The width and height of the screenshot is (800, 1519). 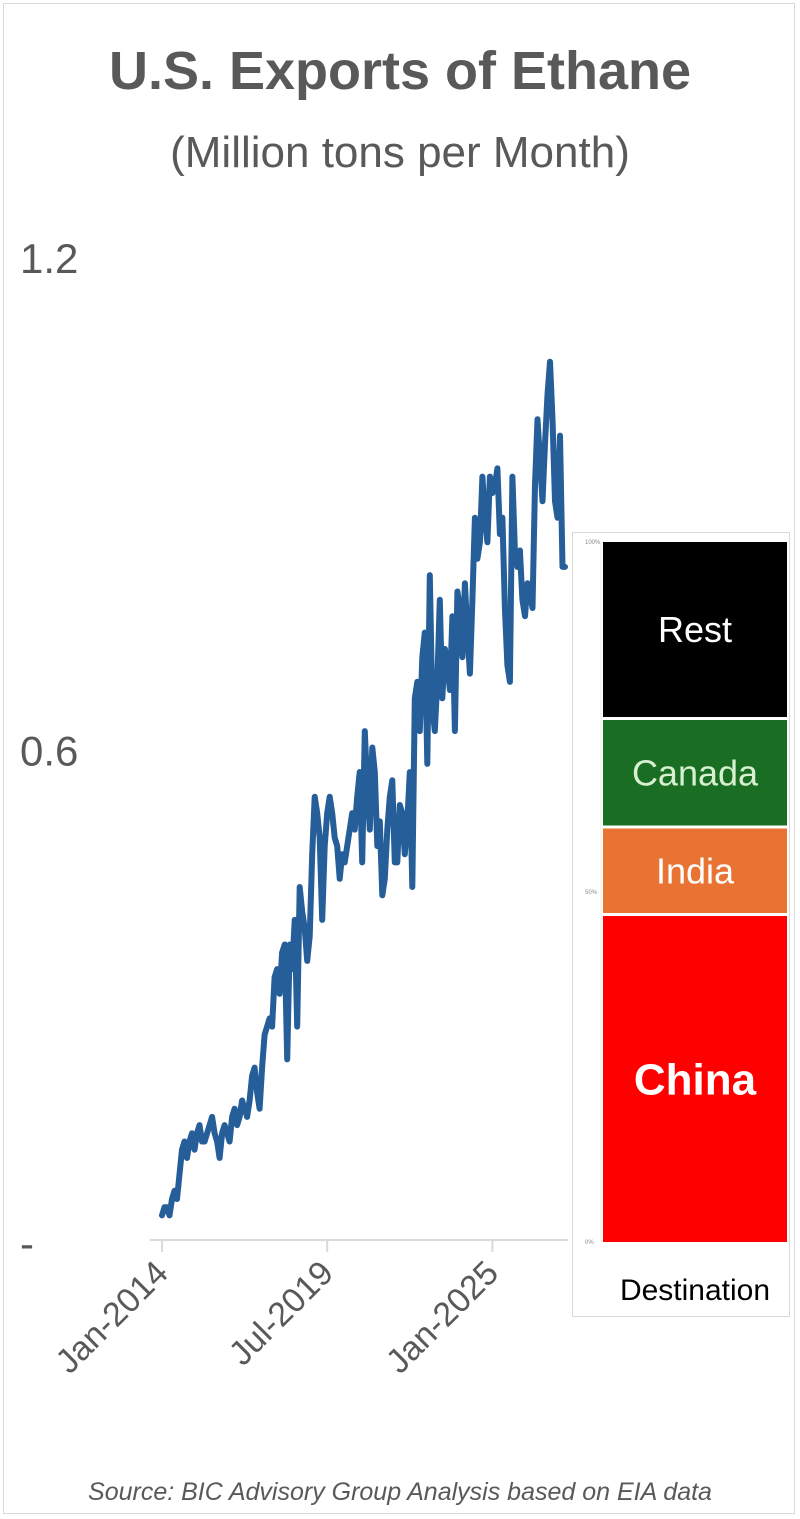 I want to click on segment-china, so click(x=695, y=1079).